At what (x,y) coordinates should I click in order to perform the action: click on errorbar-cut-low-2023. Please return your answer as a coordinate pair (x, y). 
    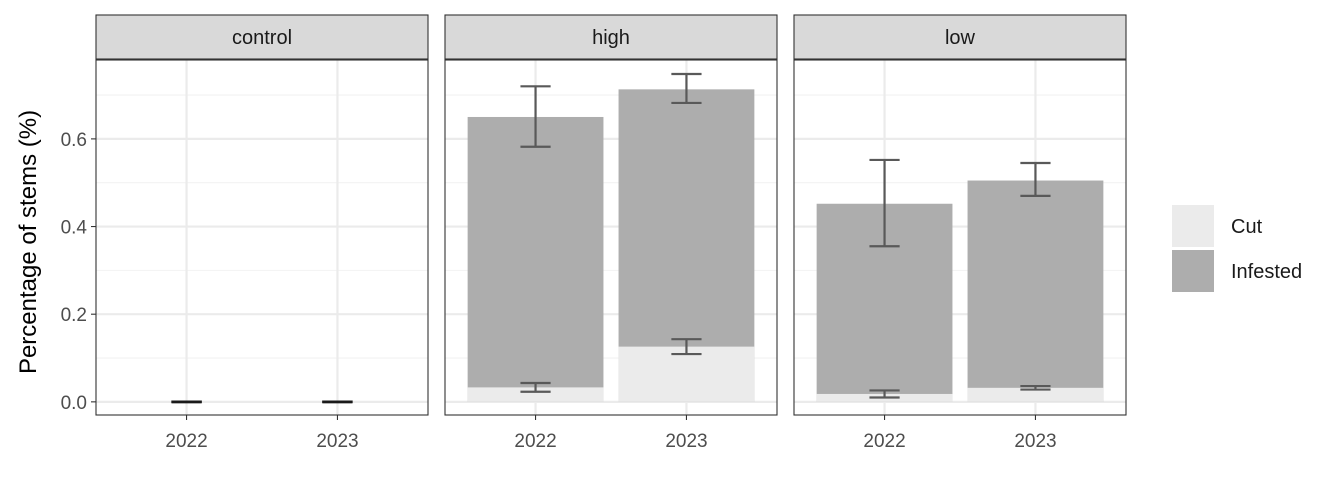
    Looking at the image, I should click on (1035, 387).